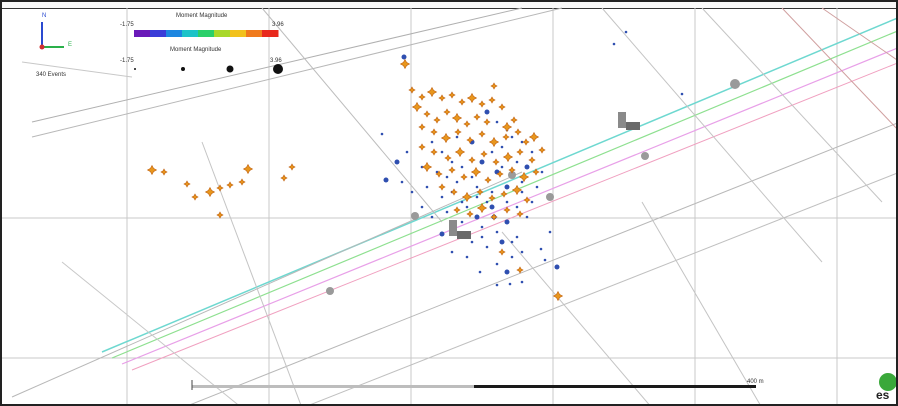  Describe the element at coordinates (883, 395) in the screenshot. I see `logo-text: es` at that location.